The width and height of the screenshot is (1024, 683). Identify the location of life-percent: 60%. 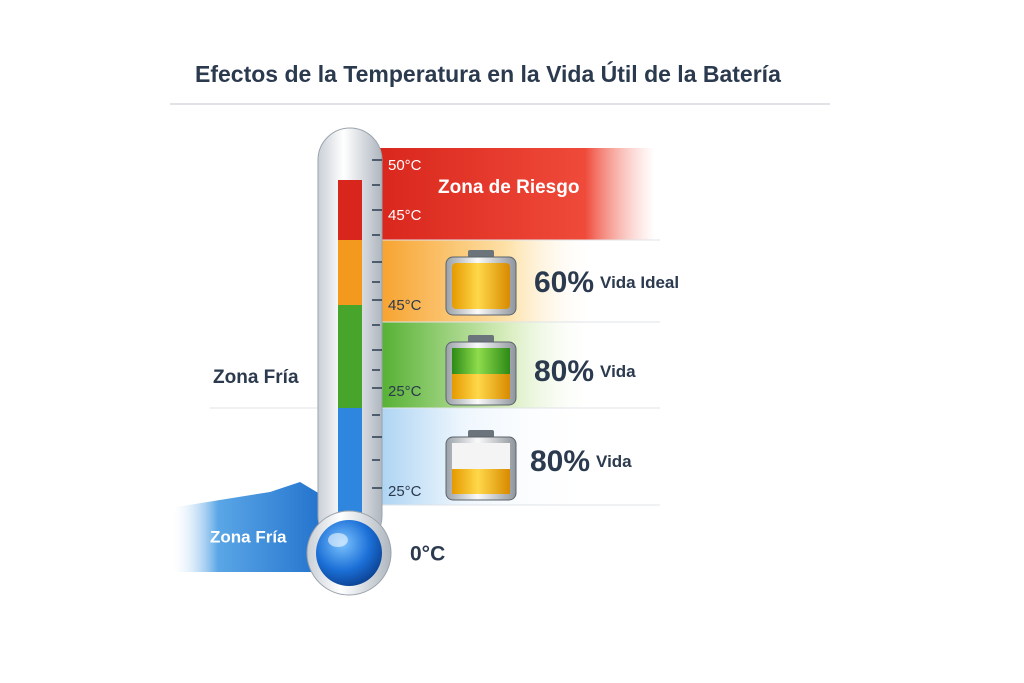
(564, 282).